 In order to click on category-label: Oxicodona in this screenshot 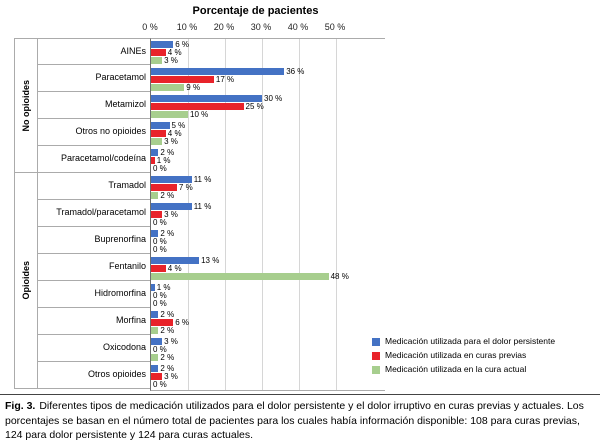, I will do `click(94, 348)`.